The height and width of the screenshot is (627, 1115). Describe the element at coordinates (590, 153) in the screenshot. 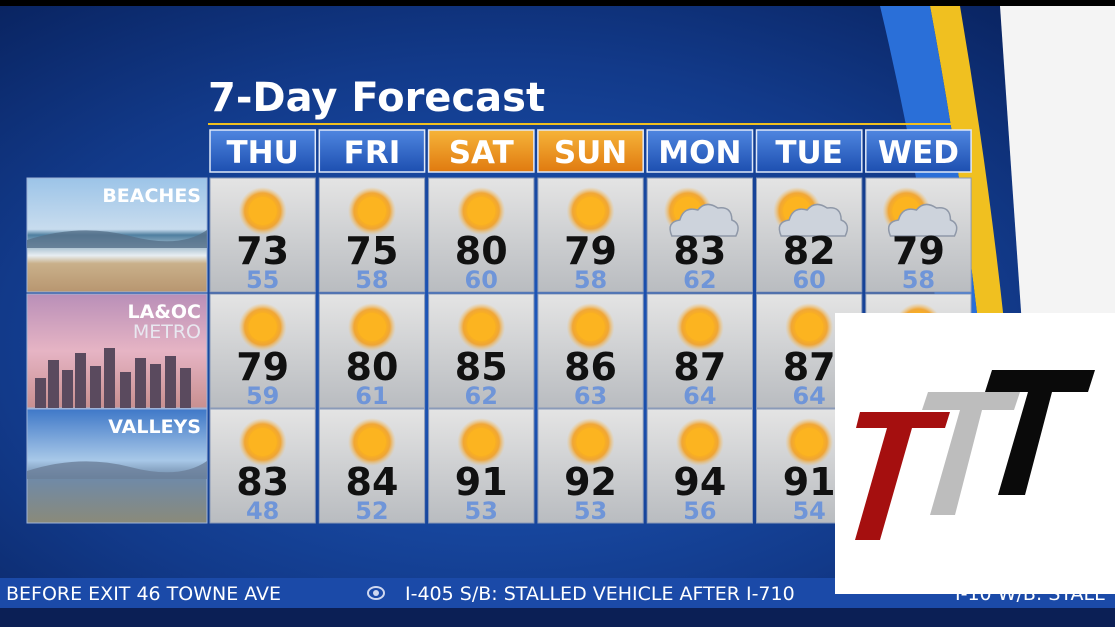

I see `day-label: SUN` at that location.